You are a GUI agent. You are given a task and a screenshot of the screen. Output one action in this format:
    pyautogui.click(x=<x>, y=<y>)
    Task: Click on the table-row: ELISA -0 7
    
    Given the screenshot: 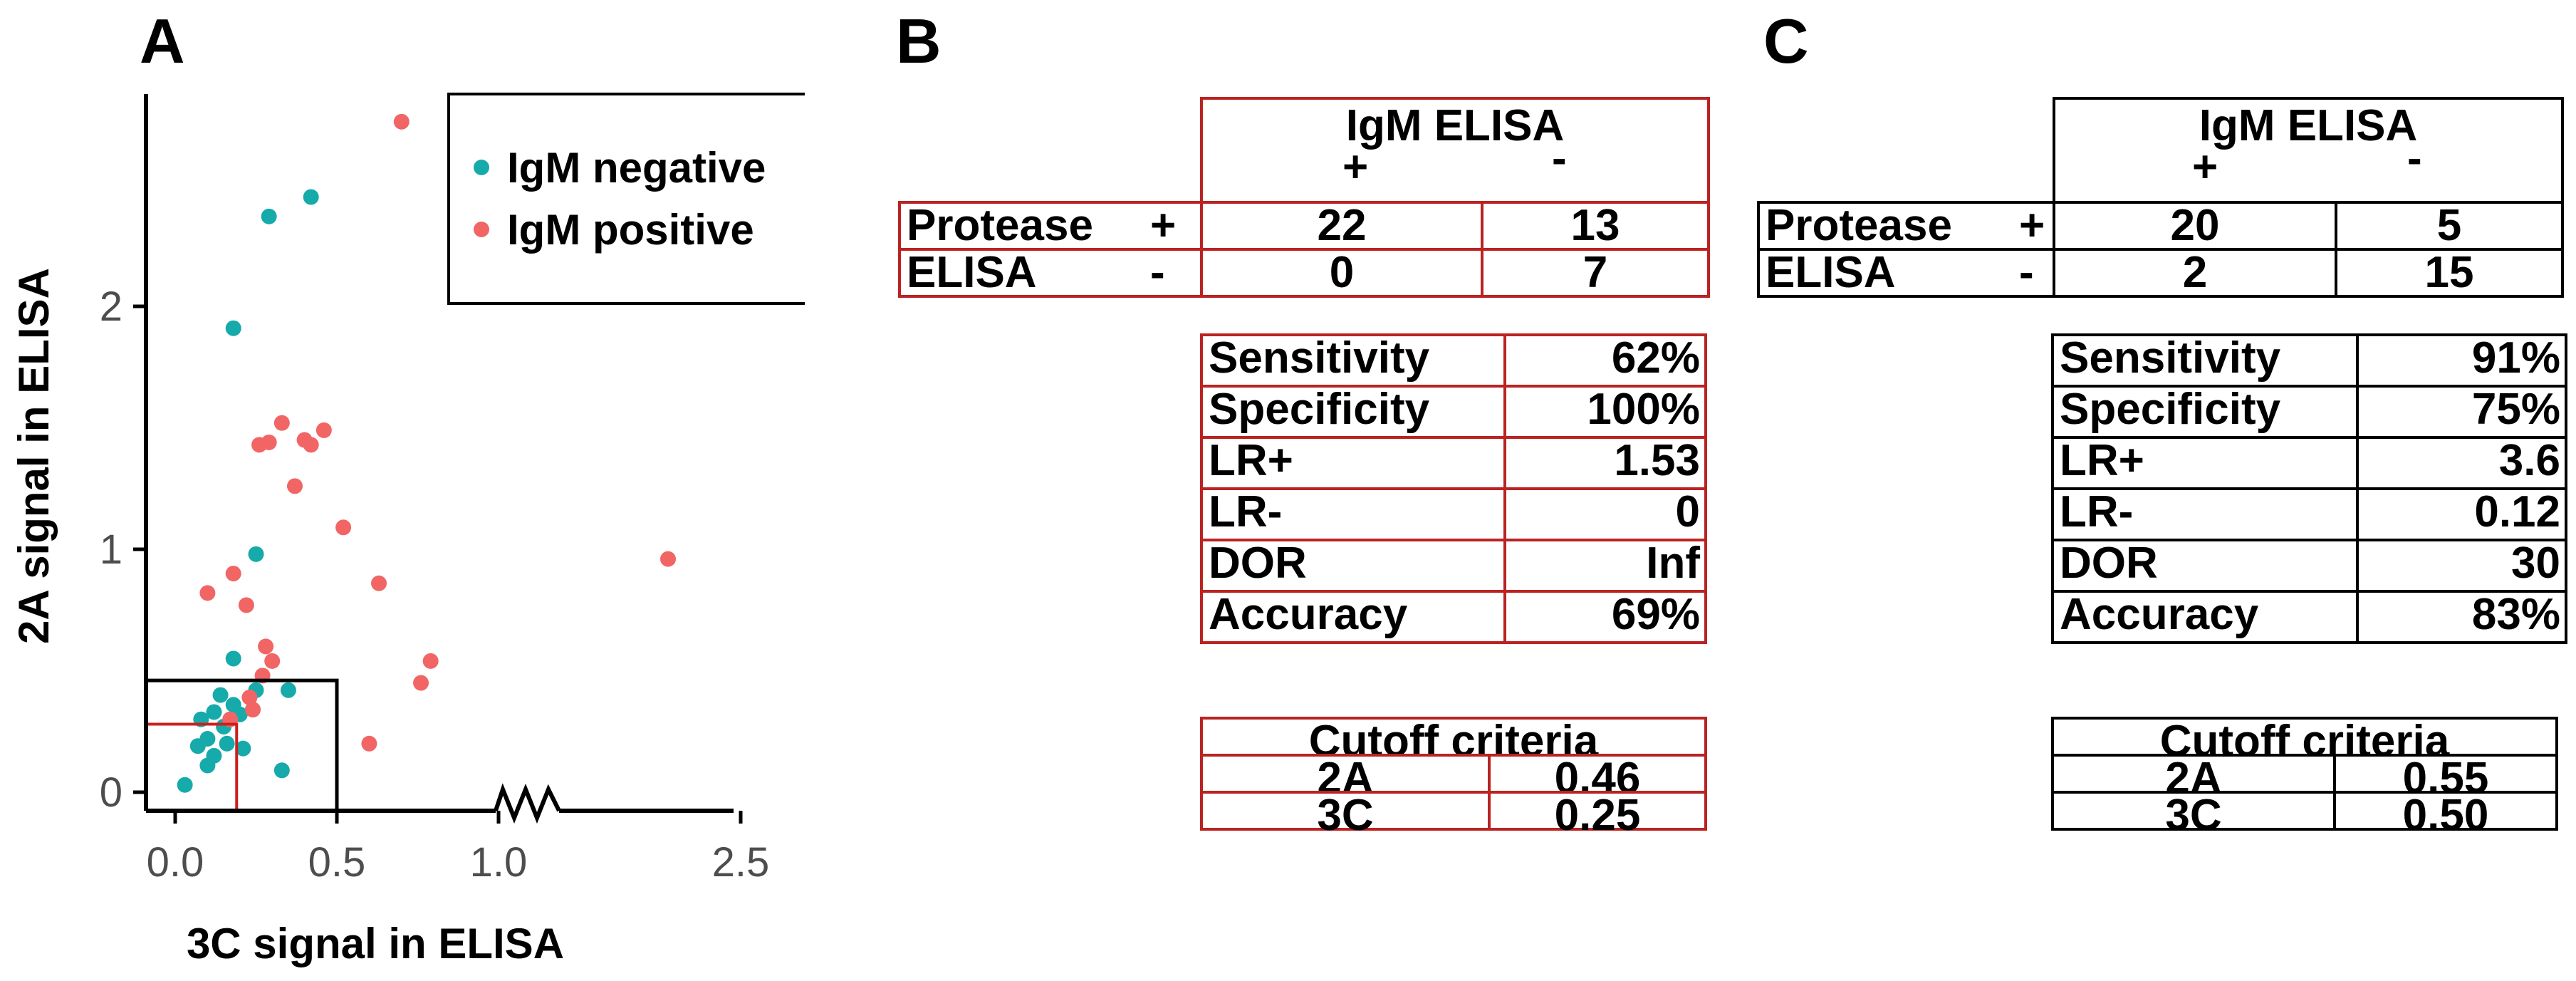 What is the action you would take?
    pyautogui.click(x=1304, y=273)
    